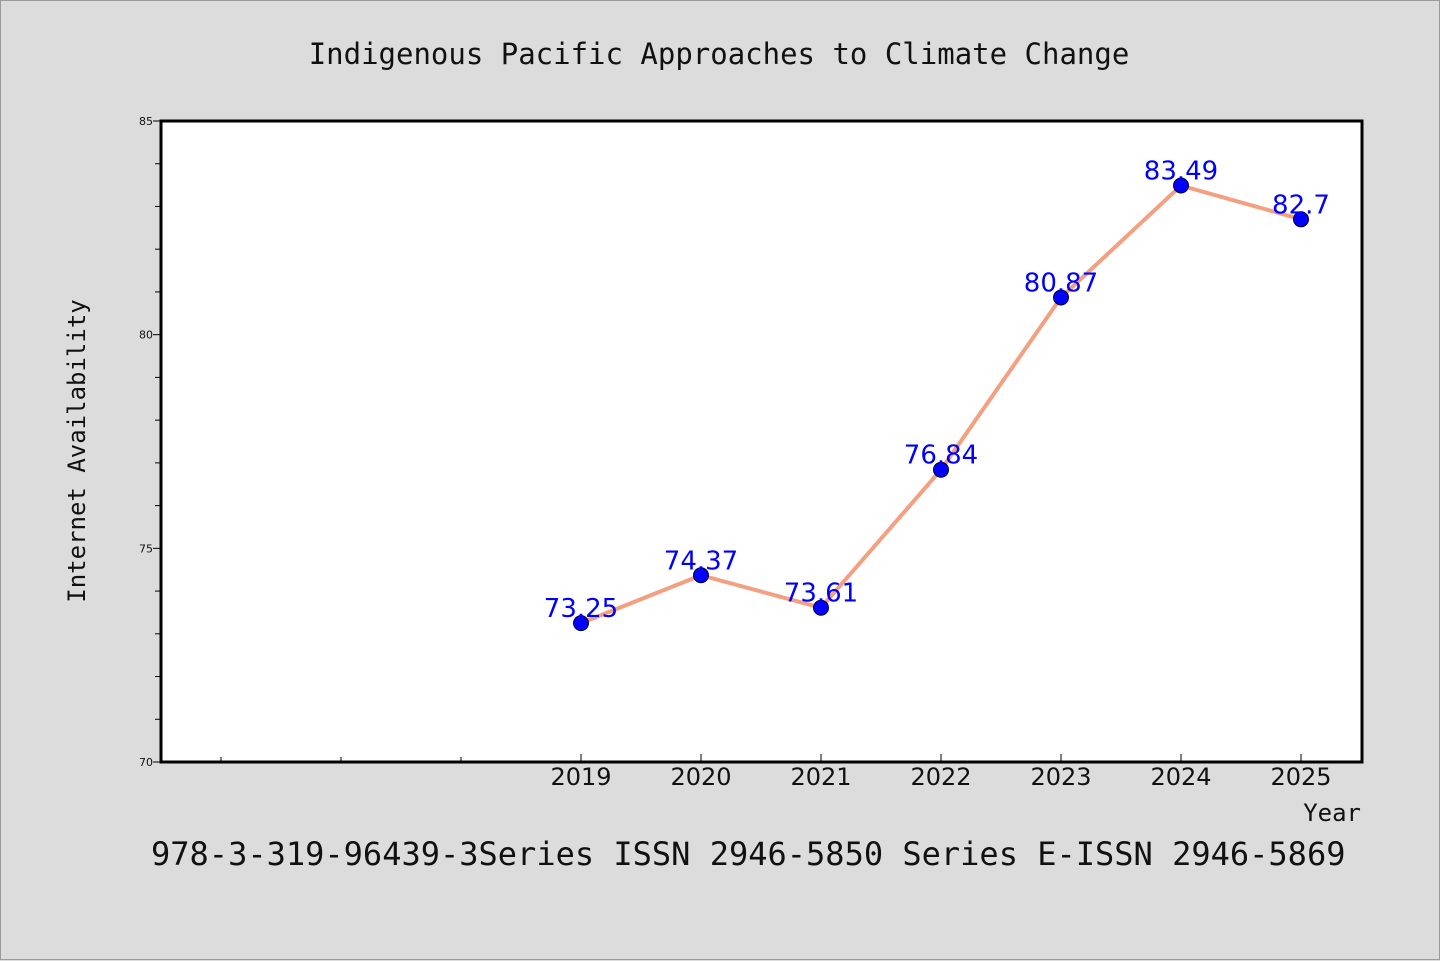 The height and width of the screenshot is (961, 1440). Describe the element at coordinates (146, 121) in the screenshot. I see `y-tick-label: 85` at that location.